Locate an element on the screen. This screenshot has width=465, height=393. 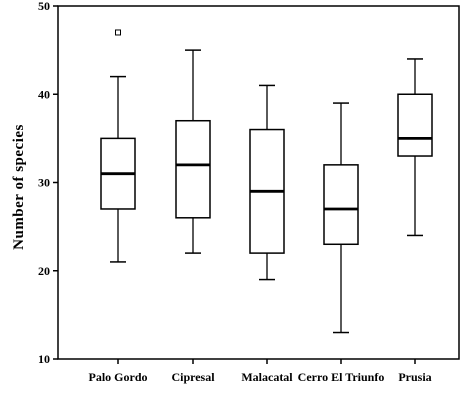
y-tick-label: 40 is located at coordinates (44, 94).